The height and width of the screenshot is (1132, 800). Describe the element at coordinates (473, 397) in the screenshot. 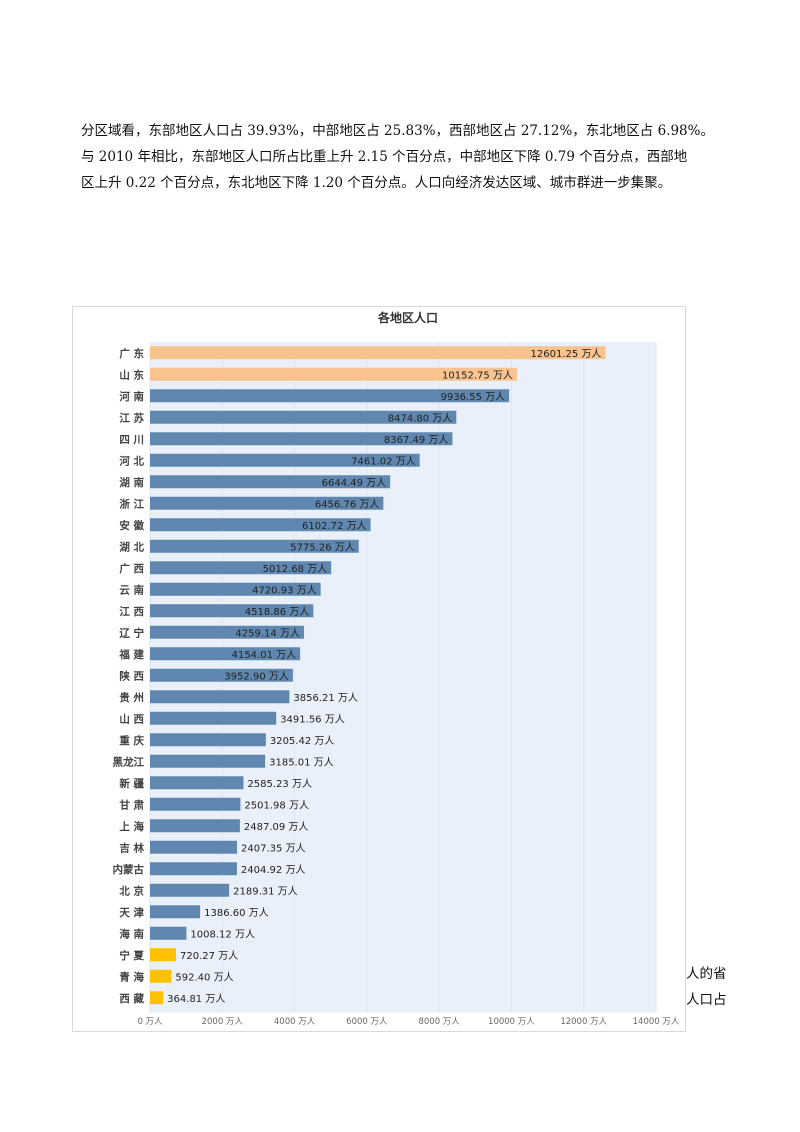

I see `data-label: 9936.55 万人` at that location.